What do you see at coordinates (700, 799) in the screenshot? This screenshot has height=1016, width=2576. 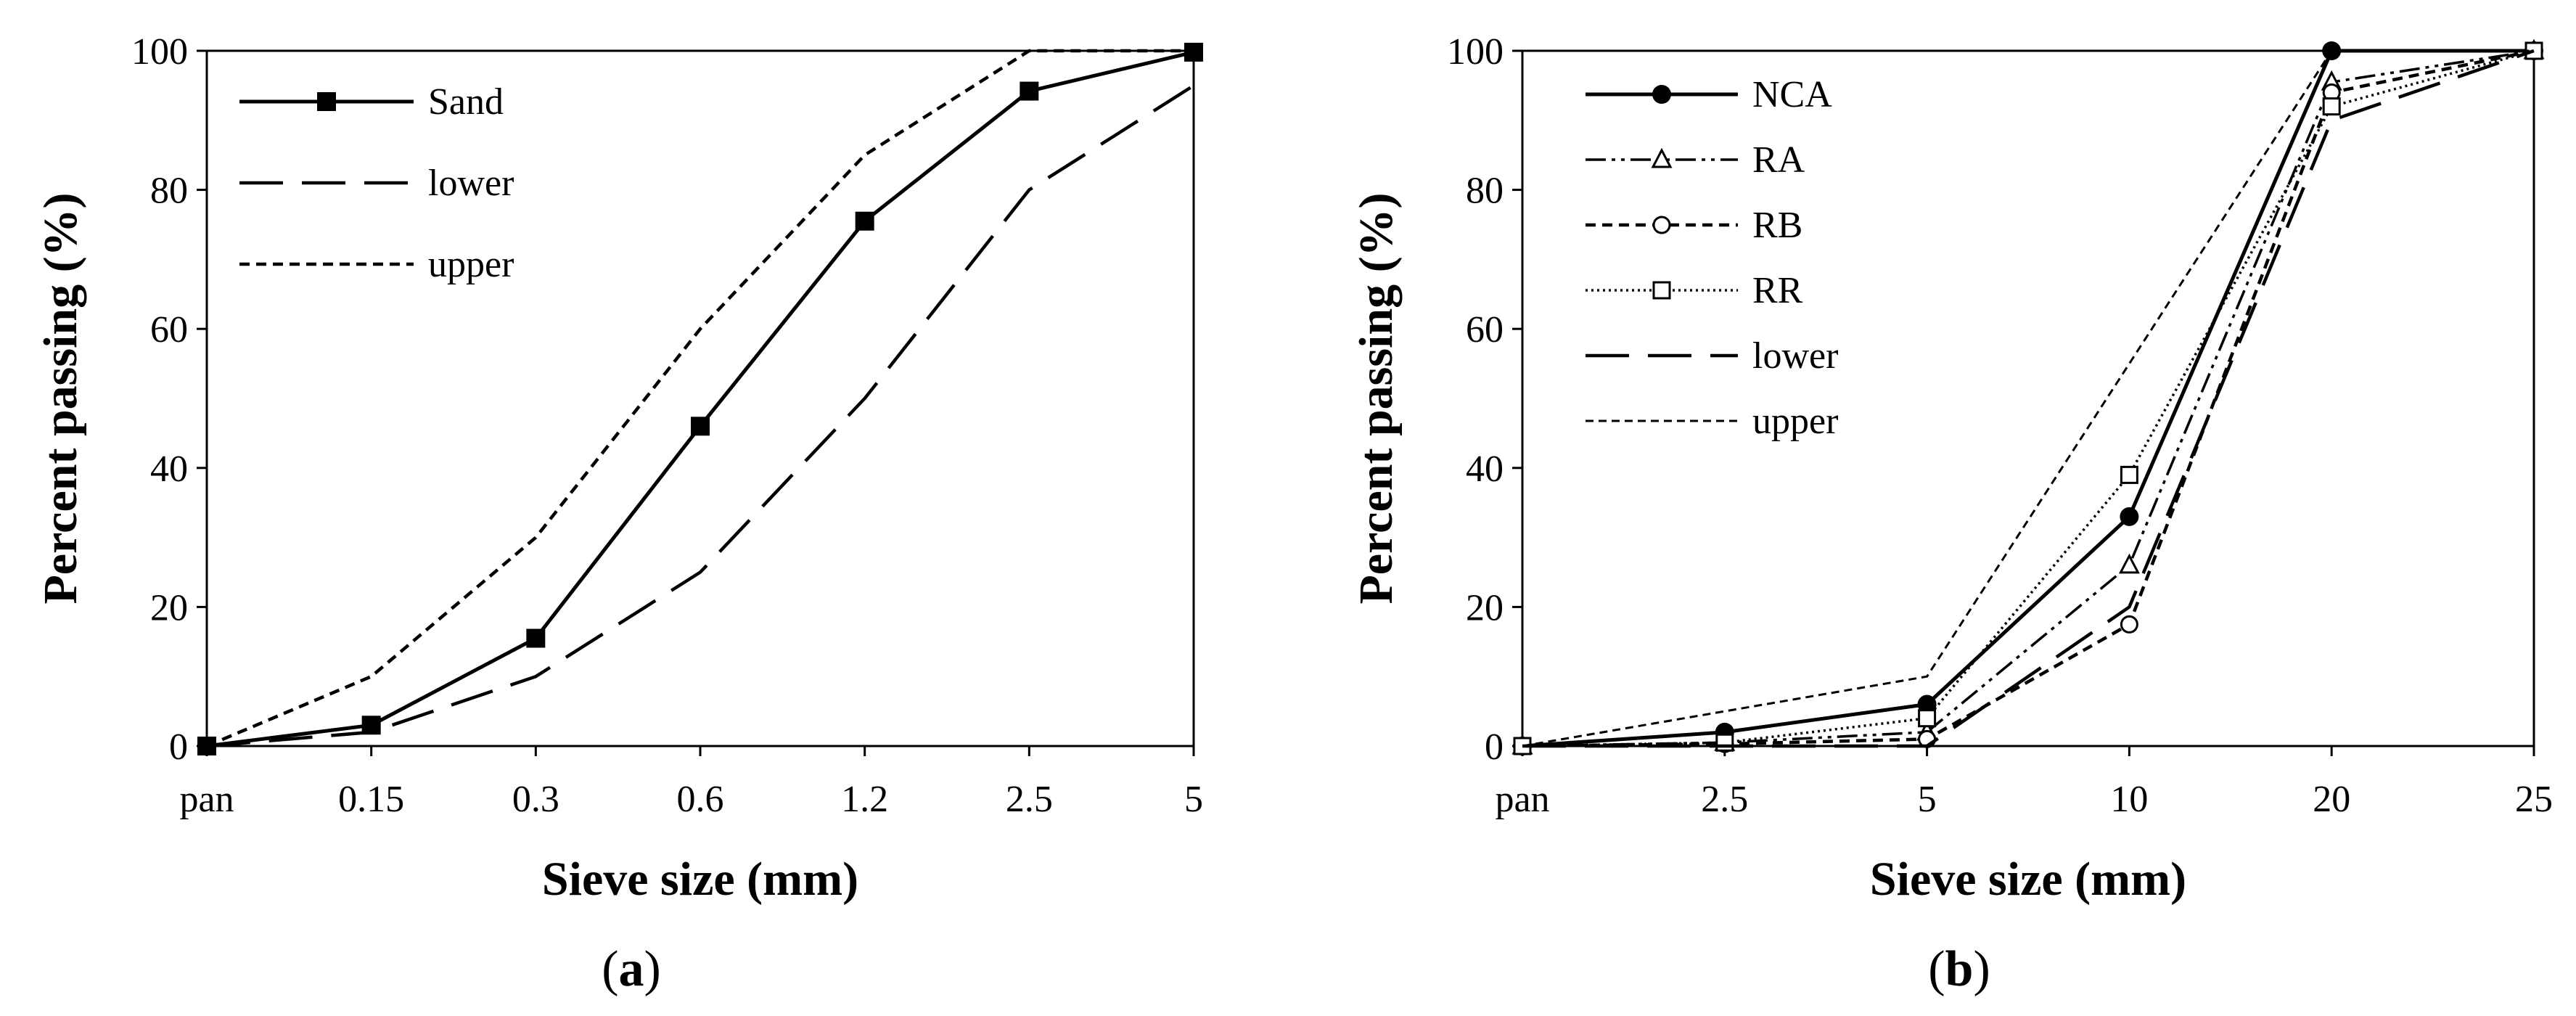 I see `x-tick-label: 0.6` at bounding box center [700, 799].